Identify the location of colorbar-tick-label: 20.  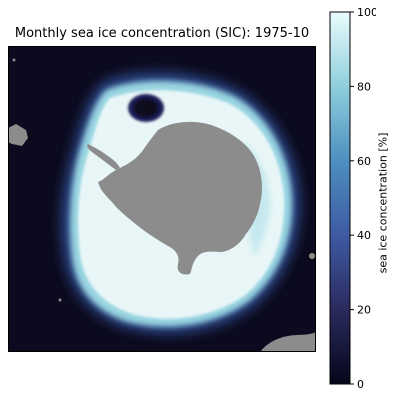
(364, 310).